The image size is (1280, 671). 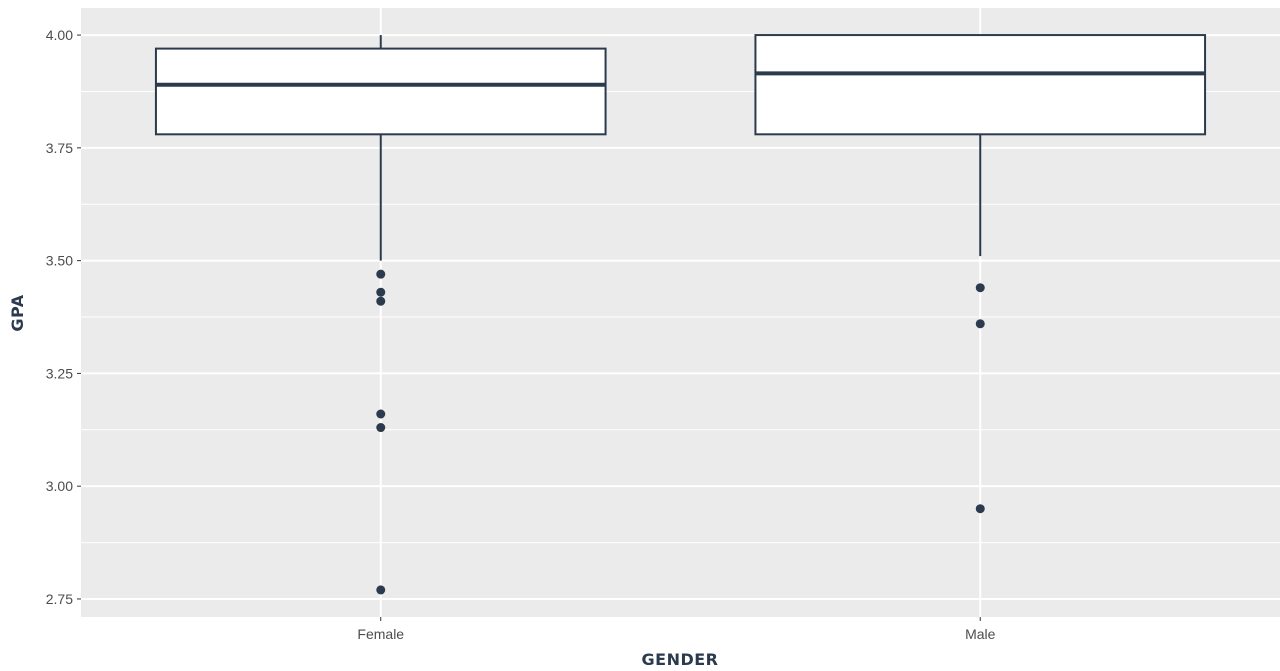 I want to click on y-axis-ticks: 2.75 3.00 3.25 3.50 3.75 4.00, so click(x=63, y=317).